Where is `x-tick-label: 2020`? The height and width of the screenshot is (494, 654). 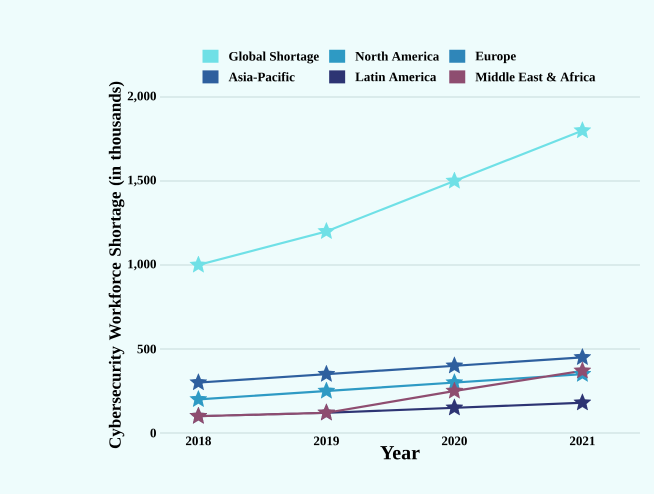
x-tick-label: 2020 is located at coordinates (454, 441).